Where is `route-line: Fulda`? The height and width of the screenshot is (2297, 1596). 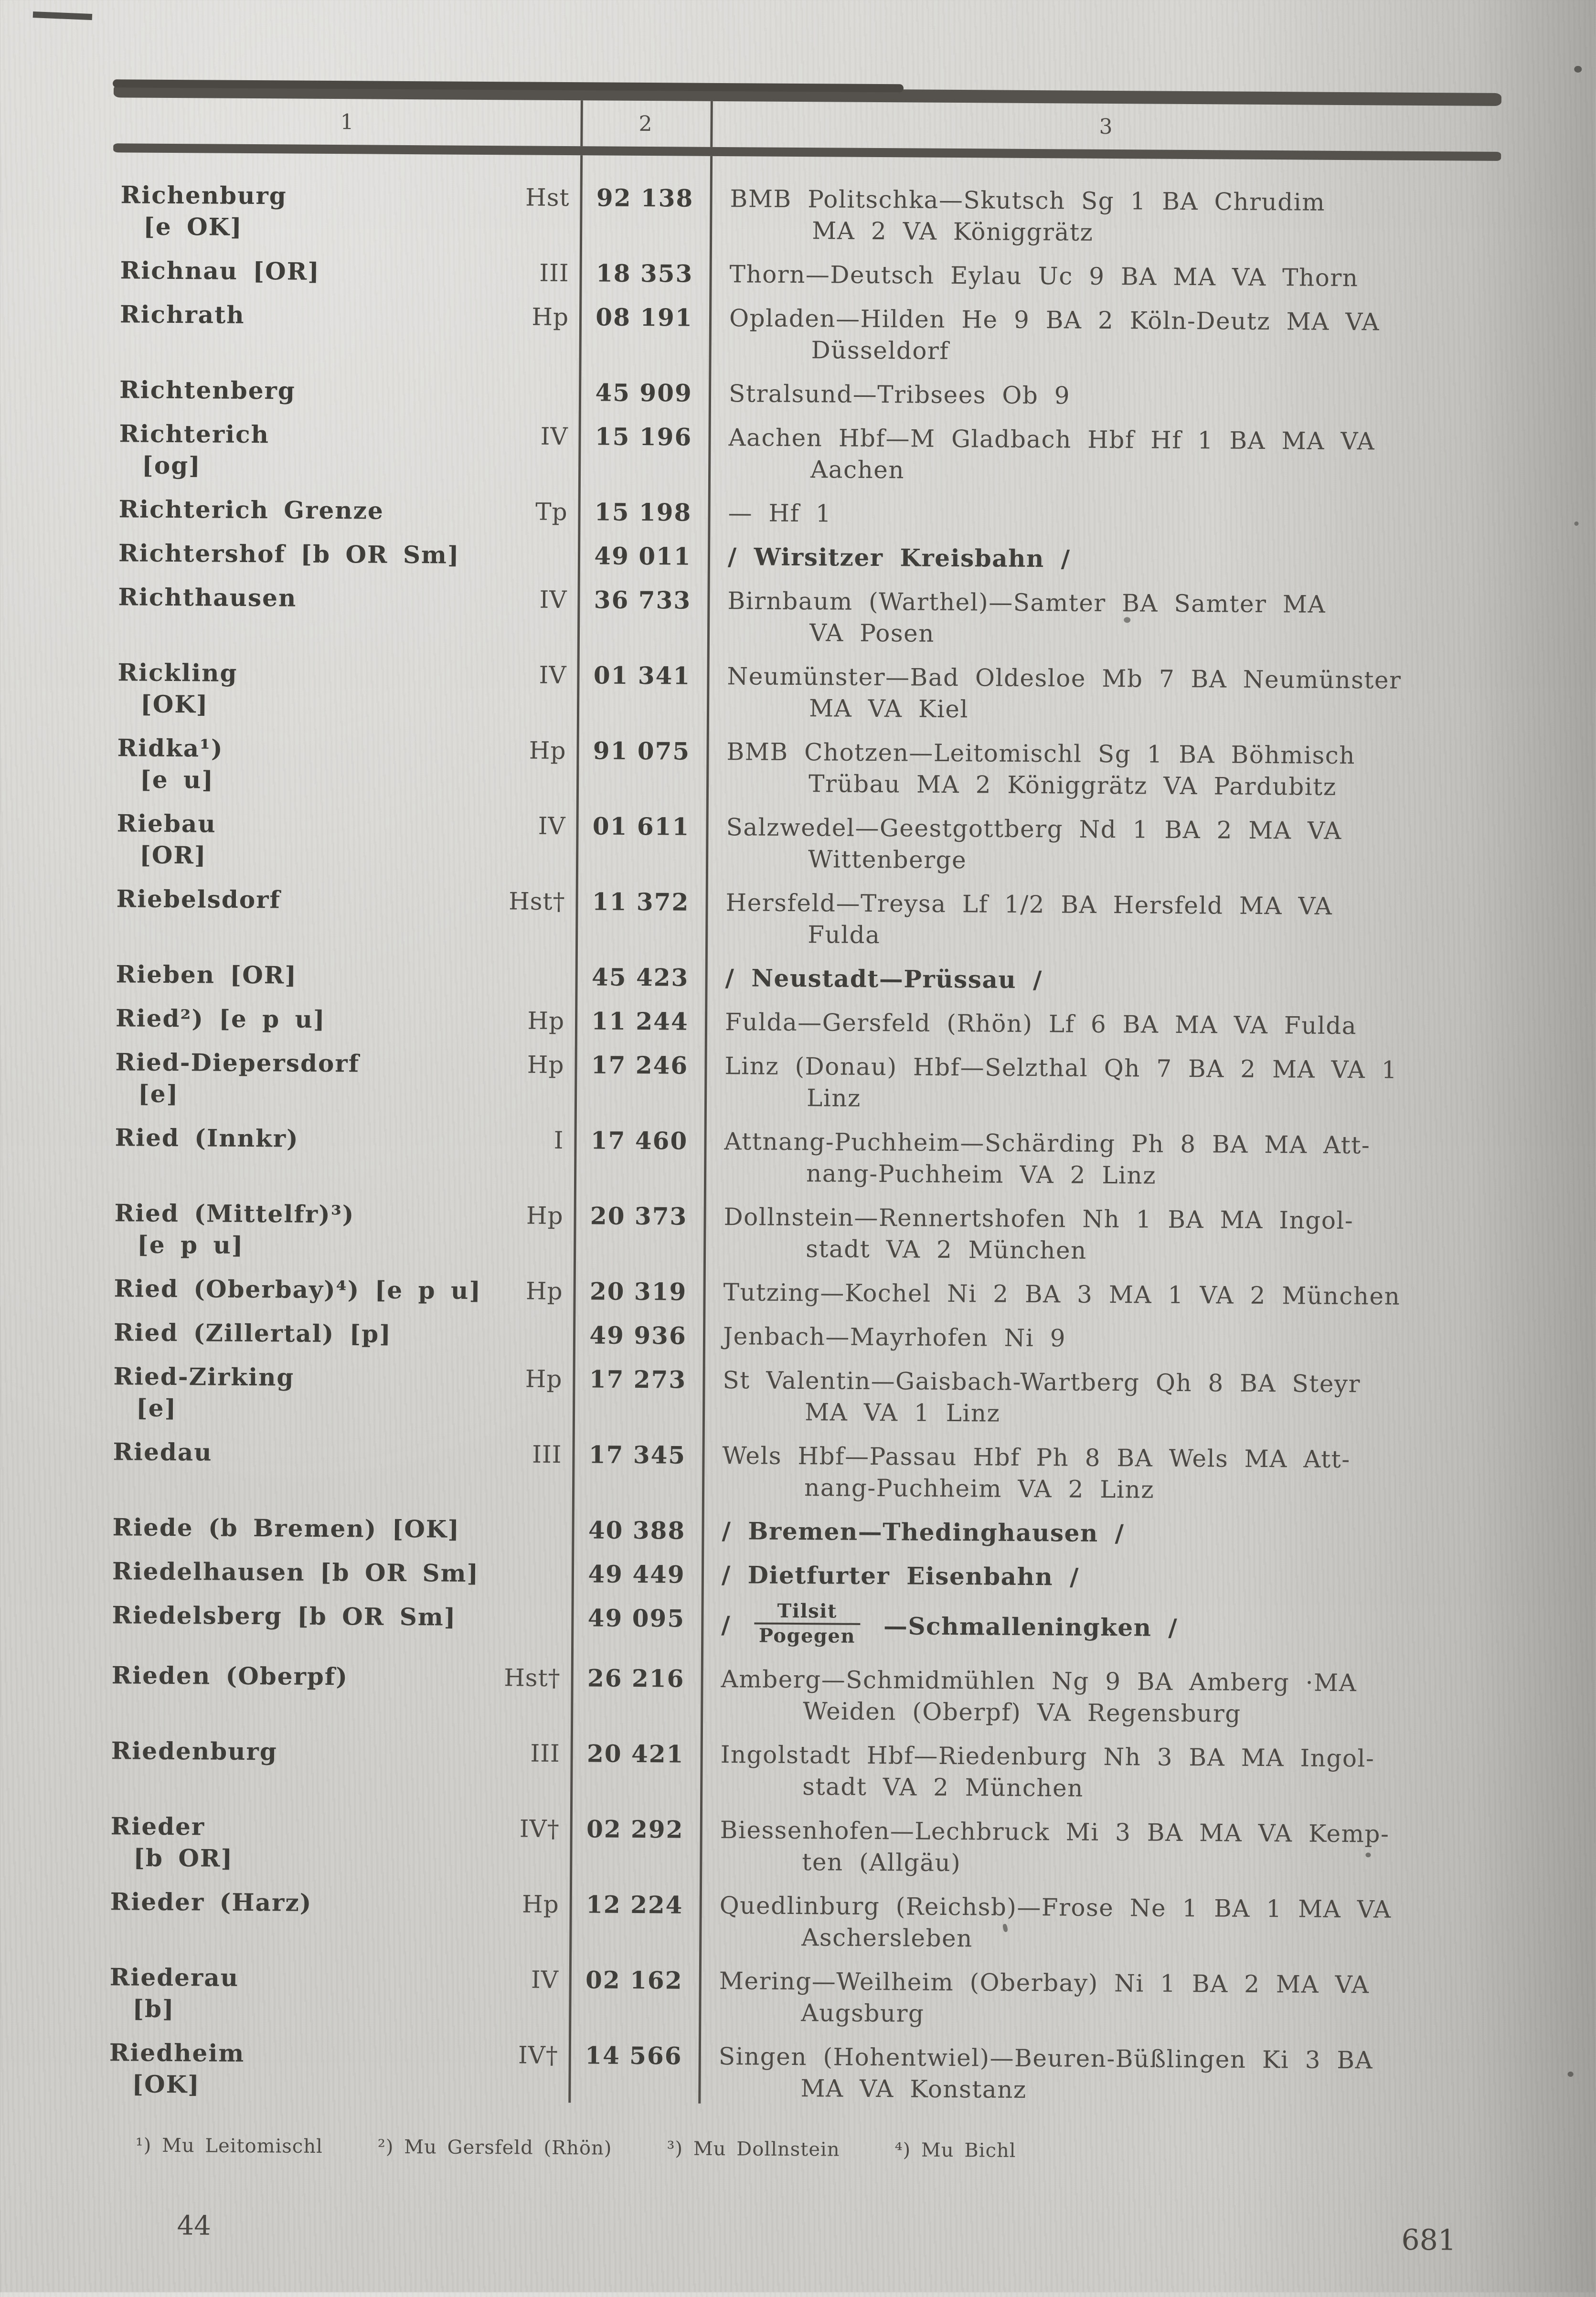 route-line: Fulda is located at coordinates (1100, 936).